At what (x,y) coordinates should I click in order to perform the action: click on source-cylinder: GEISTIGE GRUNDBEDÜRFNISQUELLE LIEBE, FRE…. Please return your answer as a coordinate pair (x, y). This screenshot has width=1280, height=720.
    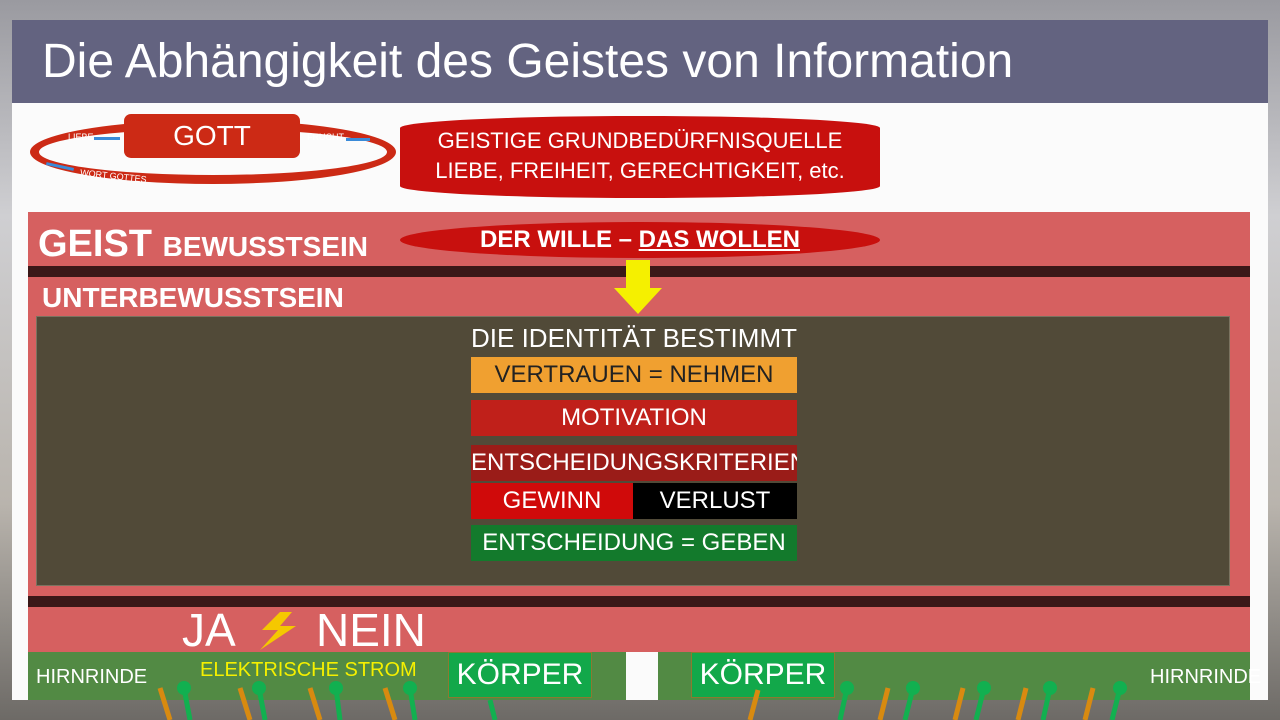
    Looking at the image, I should click on (640, 157).